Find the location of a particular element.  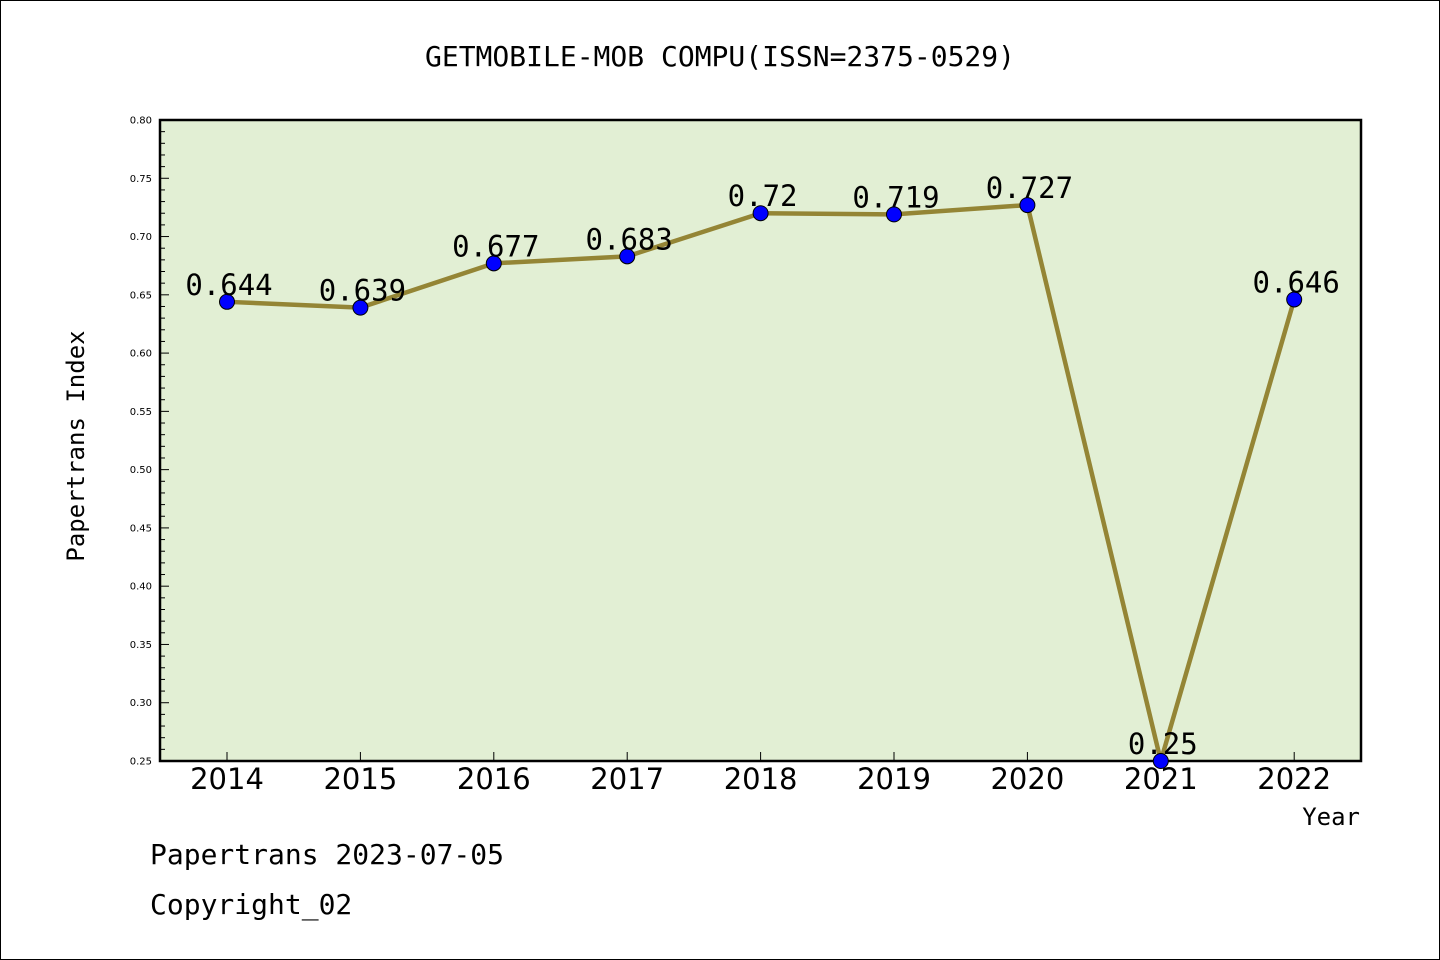

y-tick-label: 0.75 is located at coordinates (141, 179).